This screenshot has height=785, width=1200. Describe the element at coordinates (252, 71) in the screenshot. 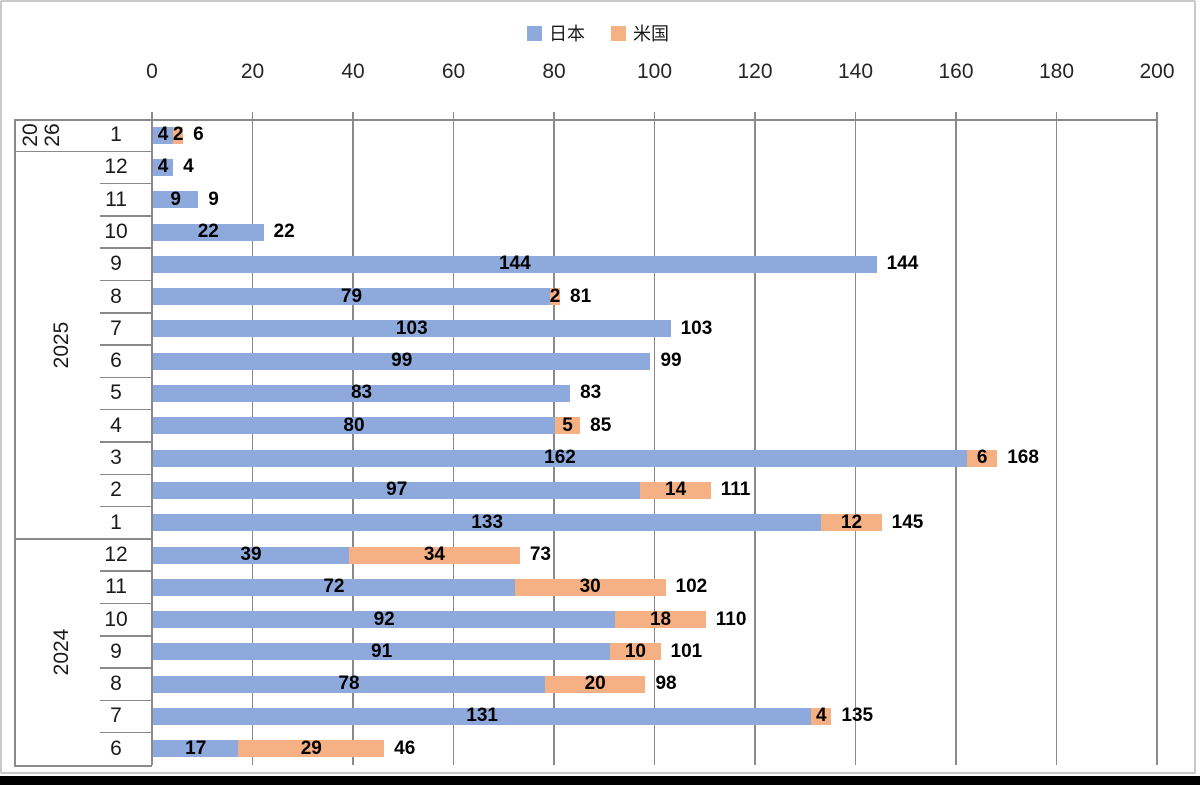

I see `axis-tick-label: 20` at that location.